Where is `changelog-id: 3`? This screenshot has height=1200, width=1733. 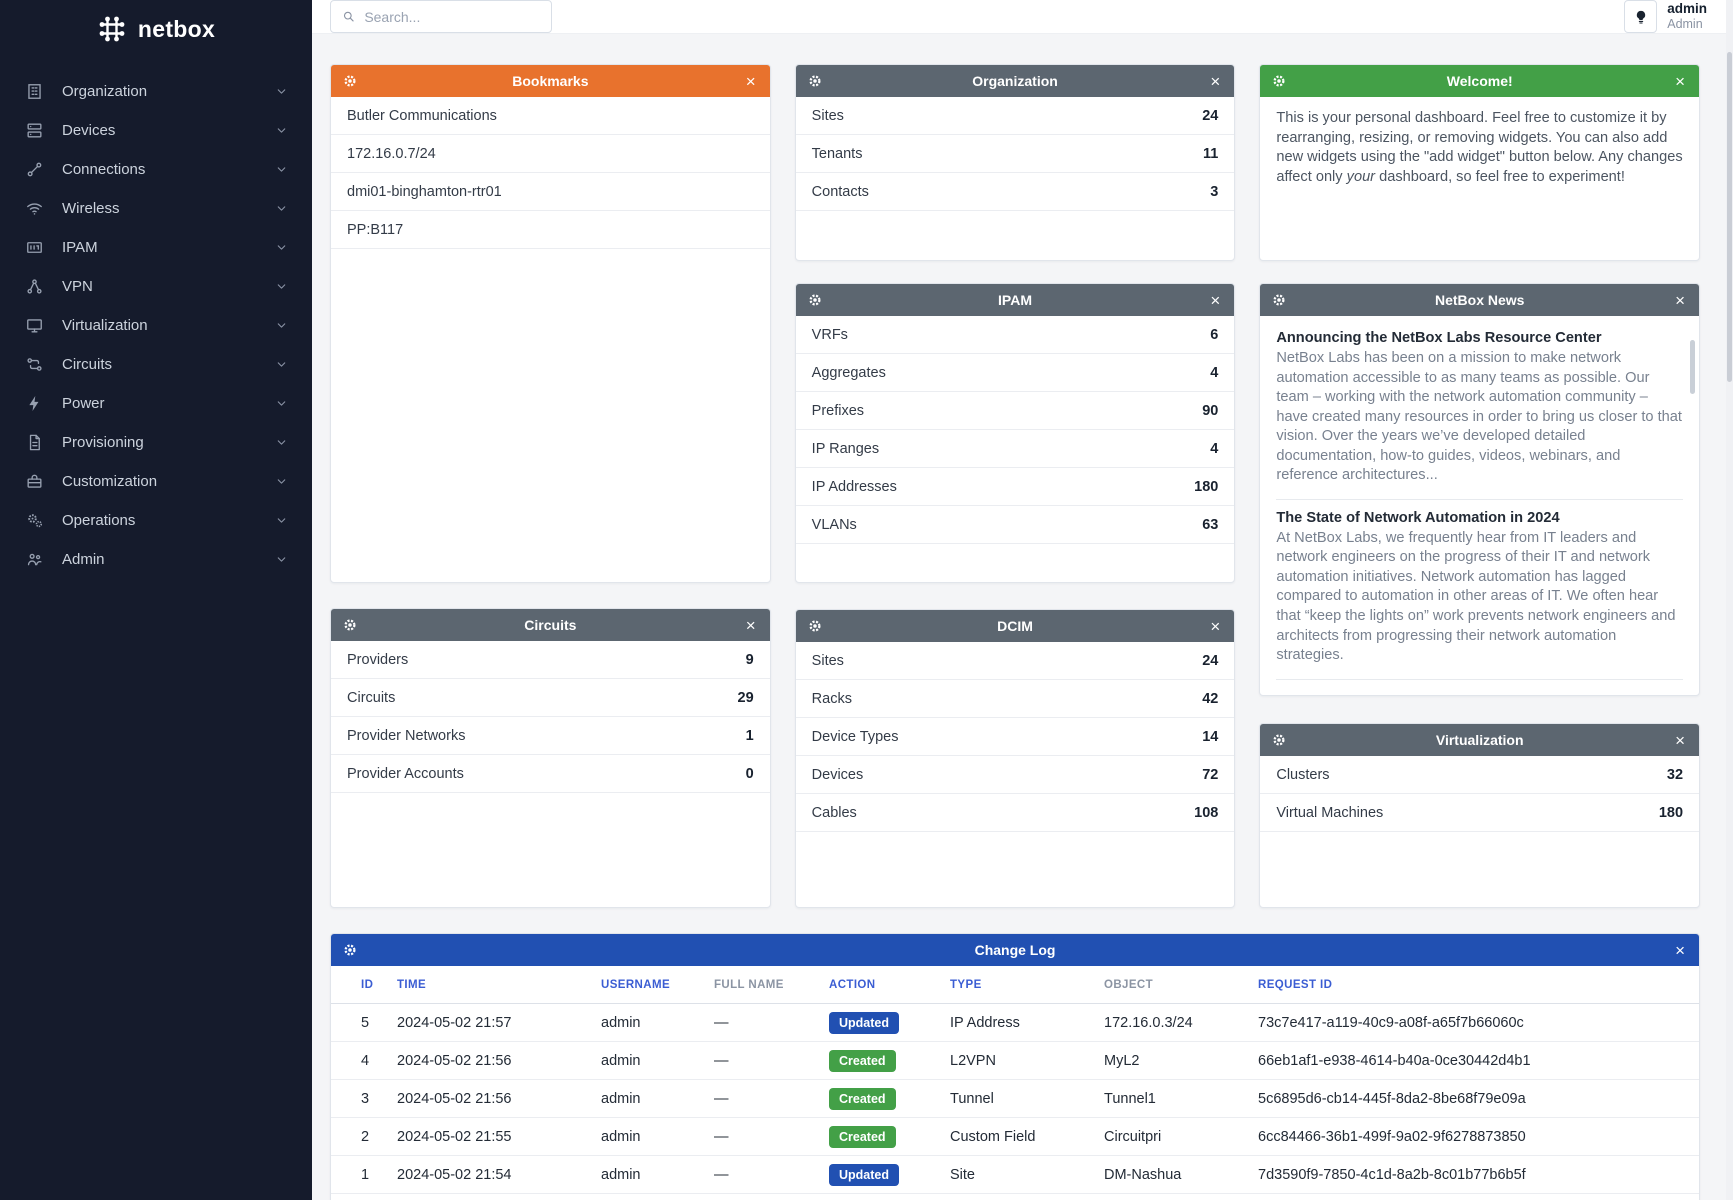
changelog-id: 3 is located at coordinates (364, 1098).